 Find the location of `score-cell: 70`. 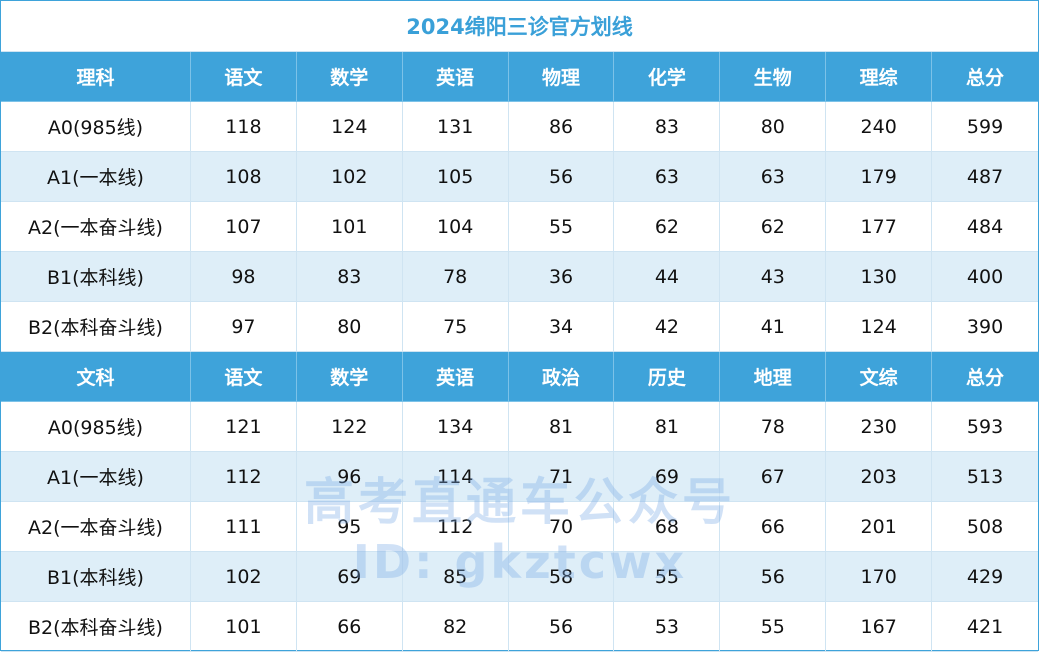

score-cell: 70 is located at coordinates (561, 527).